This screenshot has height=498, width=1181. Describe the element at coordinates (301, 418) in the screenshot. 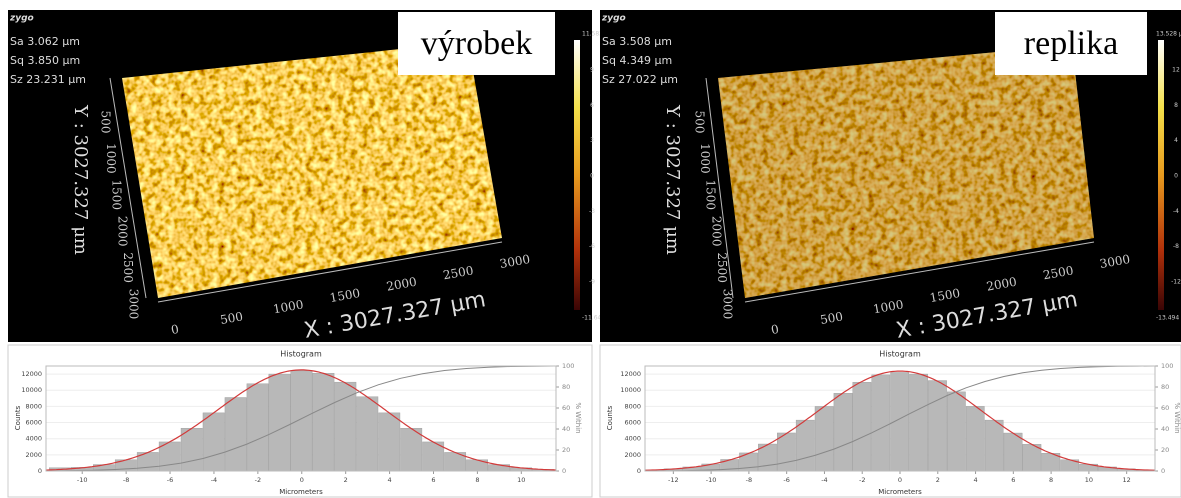

I see `plot-frame` at that location.